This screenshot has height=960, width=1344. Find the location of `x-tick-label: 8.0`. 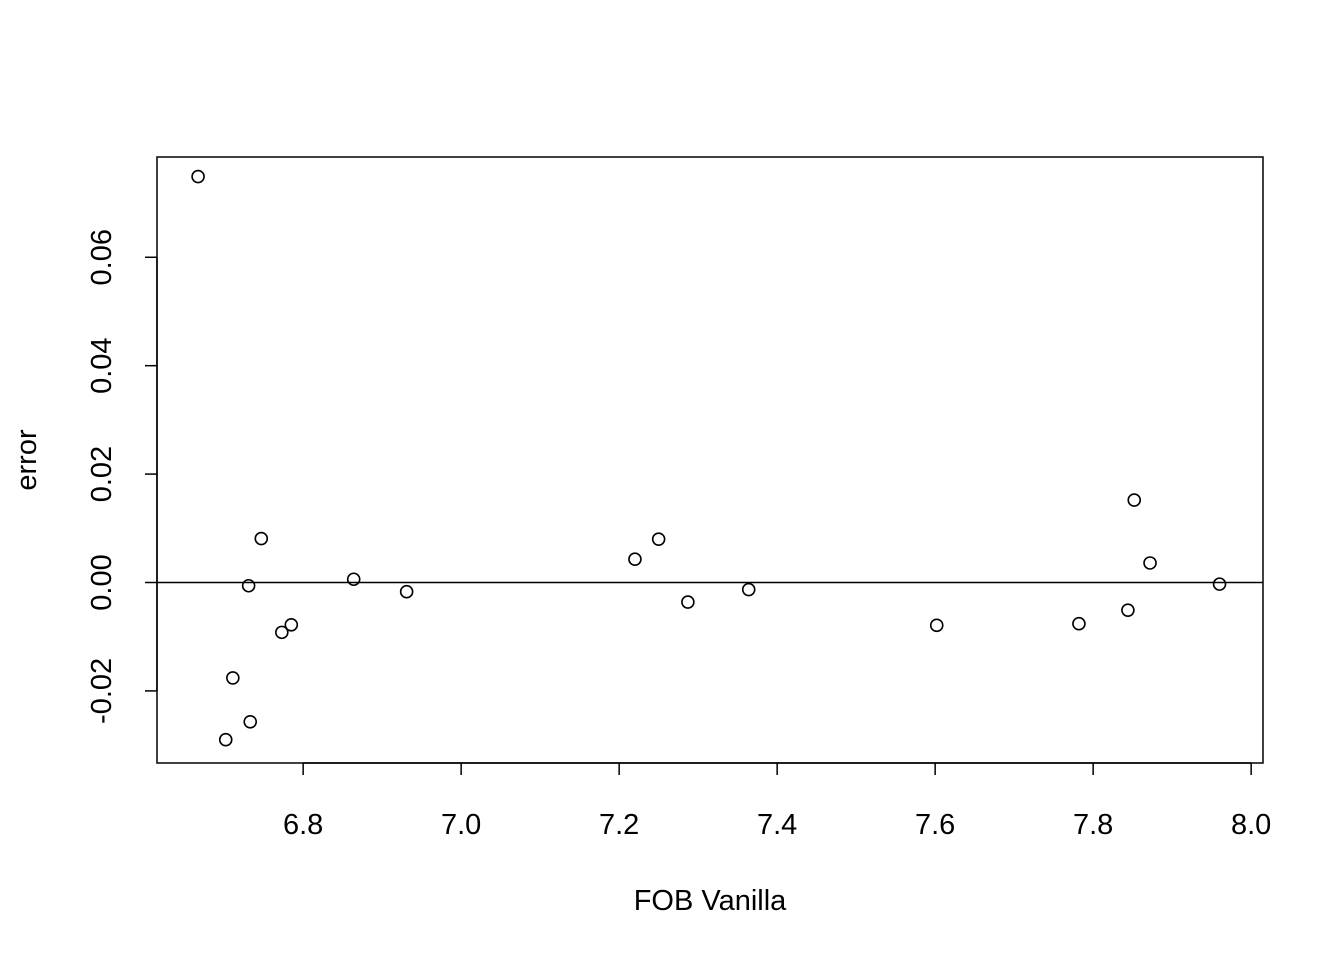

x-tick-label: 8.0 is located at coordinates (1251, 825).